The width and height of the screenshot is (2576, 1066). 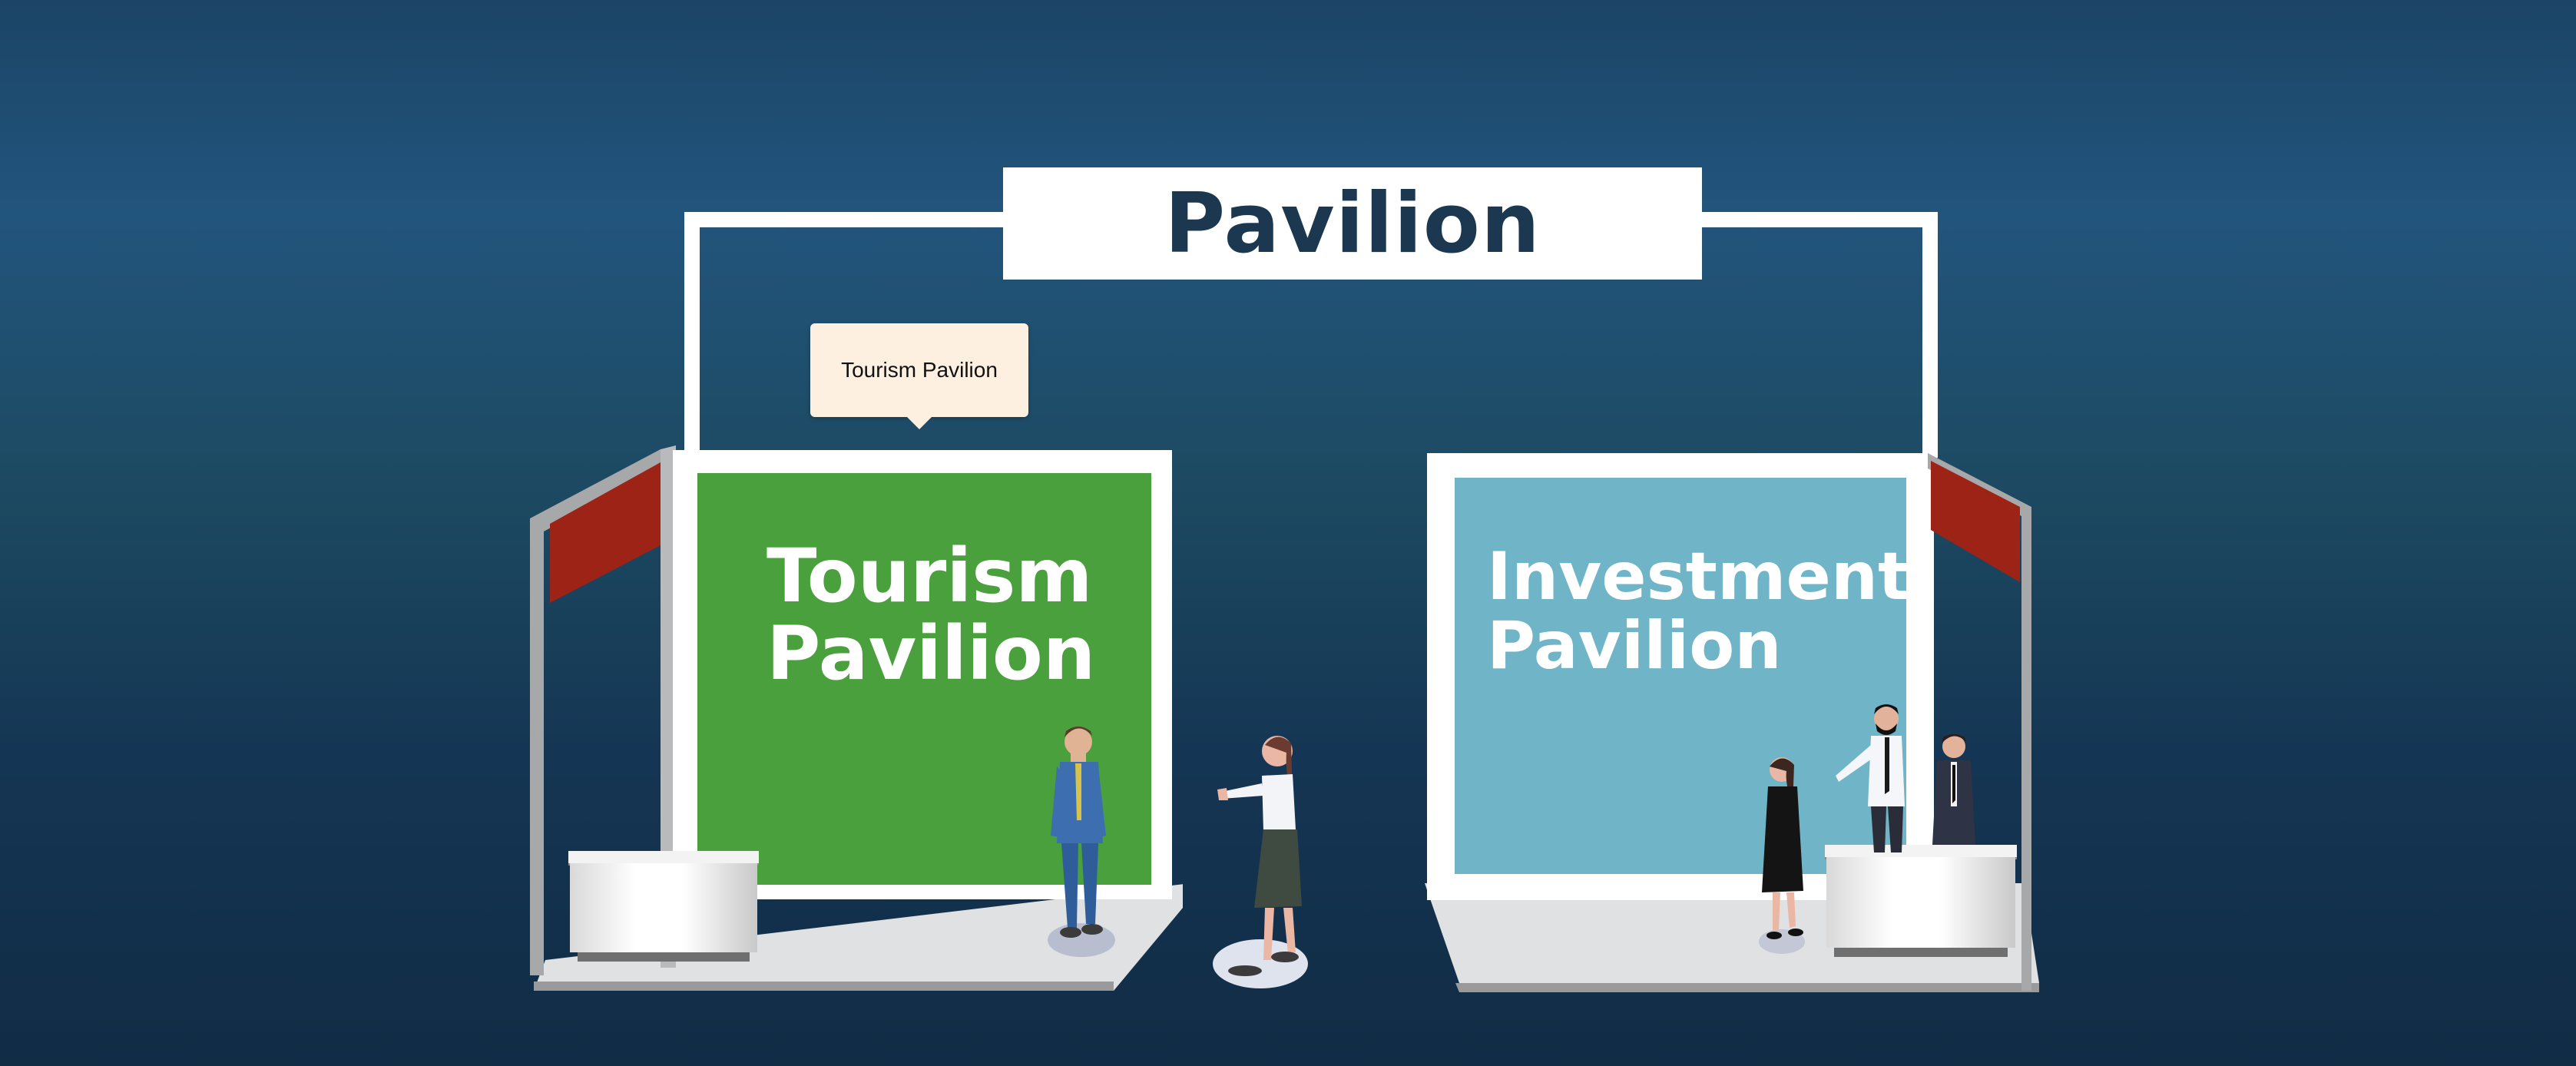 What do you see at coordinates (1260, 862) in the screenshot?
I see `person-woman-grey-skirt` at bounding box center [1260, 862].